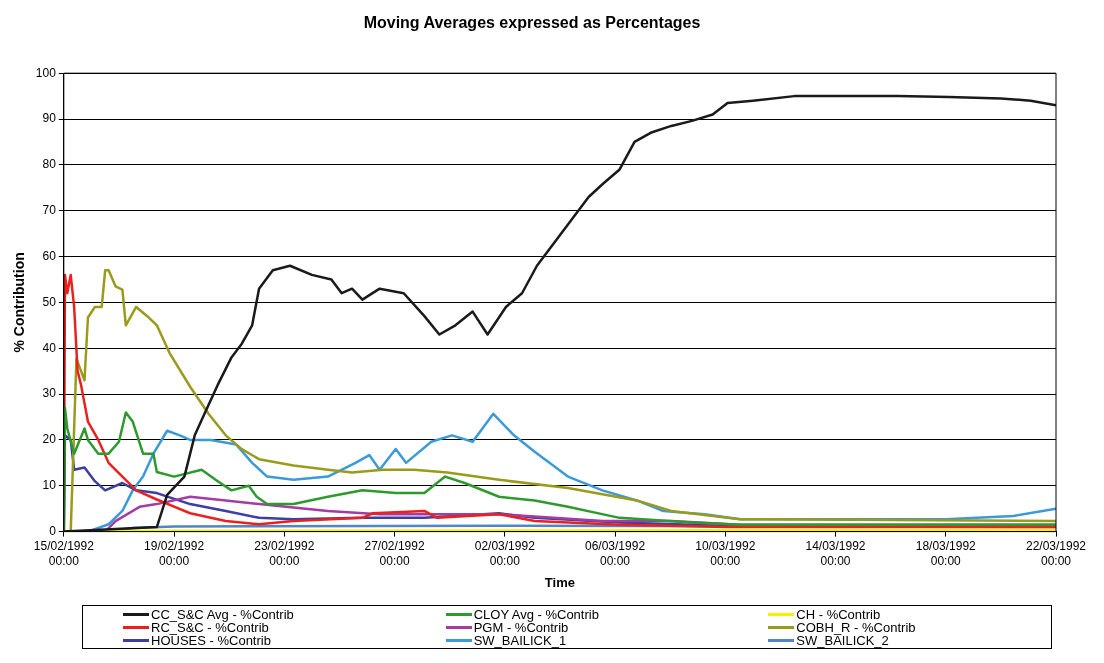  I want to click on x-tick-label: 14/03/1992 00:00, so click(835, 553).